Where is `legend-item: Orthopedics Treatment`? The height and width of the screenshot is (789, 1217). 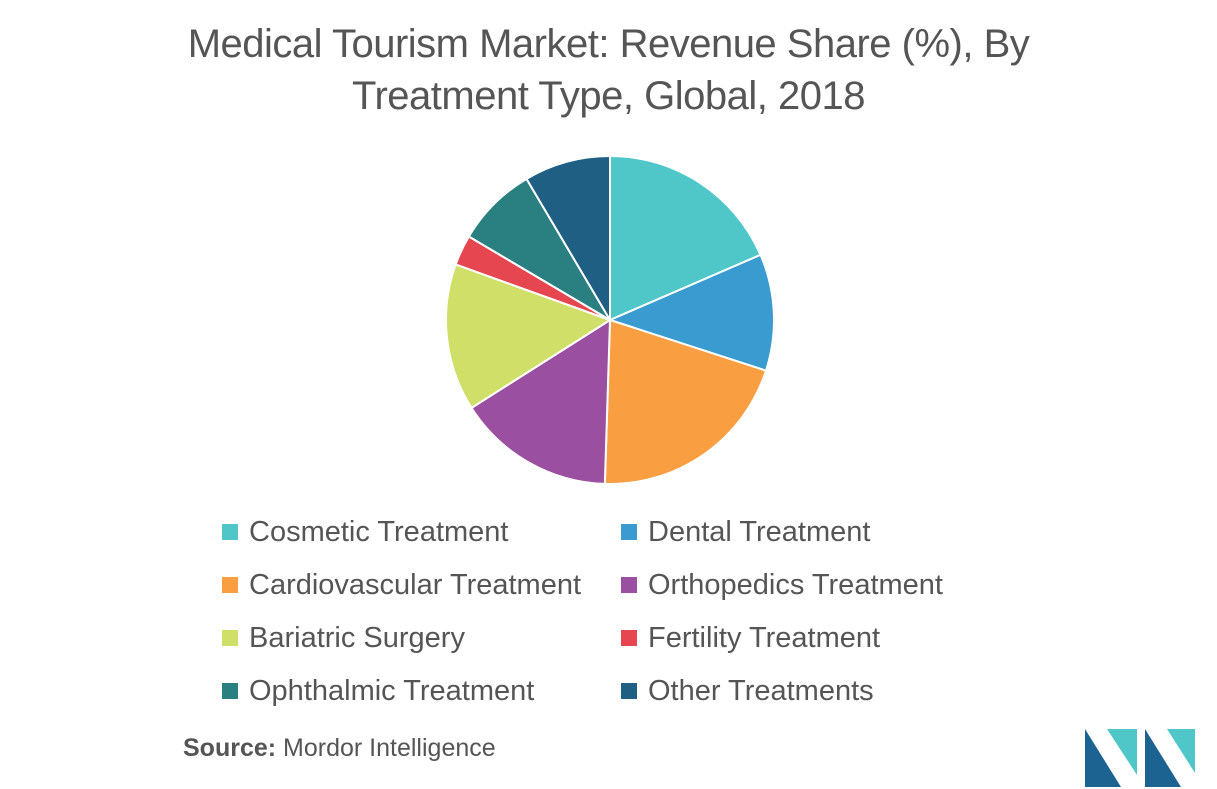 legend-item: Orthopedics Treatment is located at coordinates (782, 585).